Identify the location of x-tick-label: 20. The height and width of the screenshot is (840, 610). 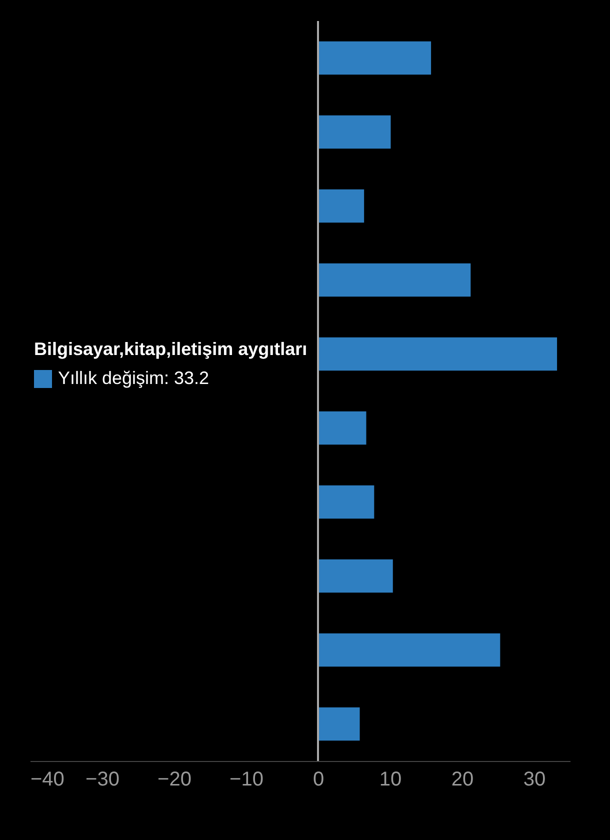
(462, 779).